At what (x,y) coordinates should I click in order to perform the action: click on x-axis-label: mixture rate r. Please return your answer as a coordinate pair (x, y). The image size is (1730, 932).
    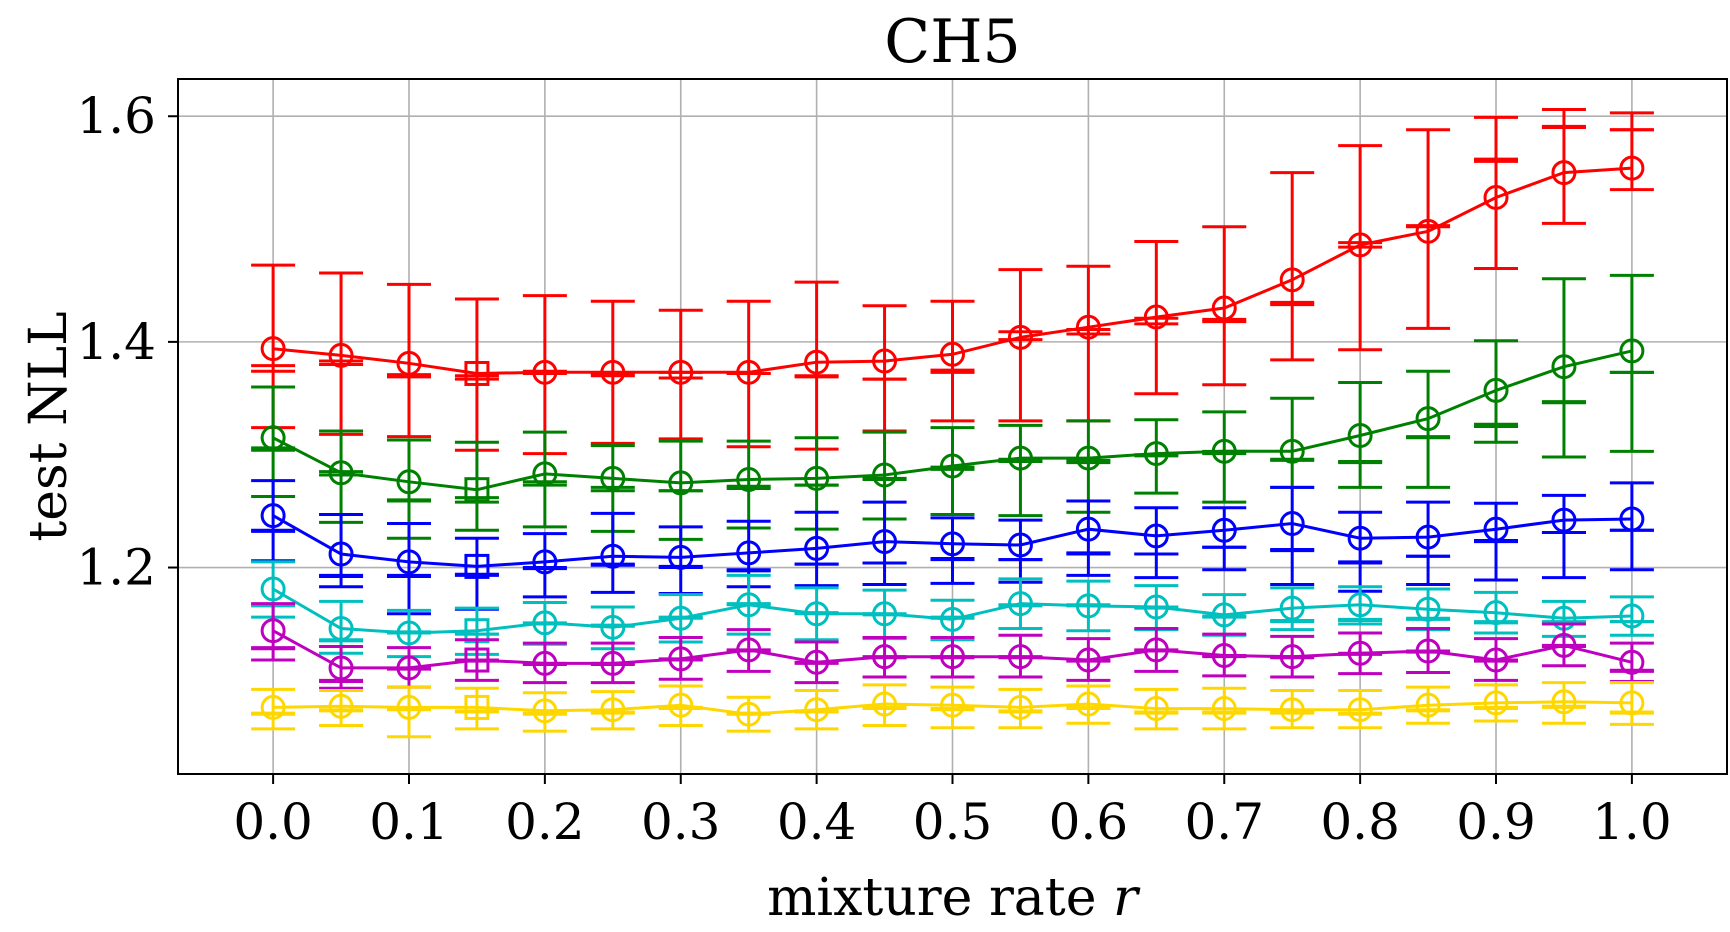
    Looking at the image, I should click on (954, 898).